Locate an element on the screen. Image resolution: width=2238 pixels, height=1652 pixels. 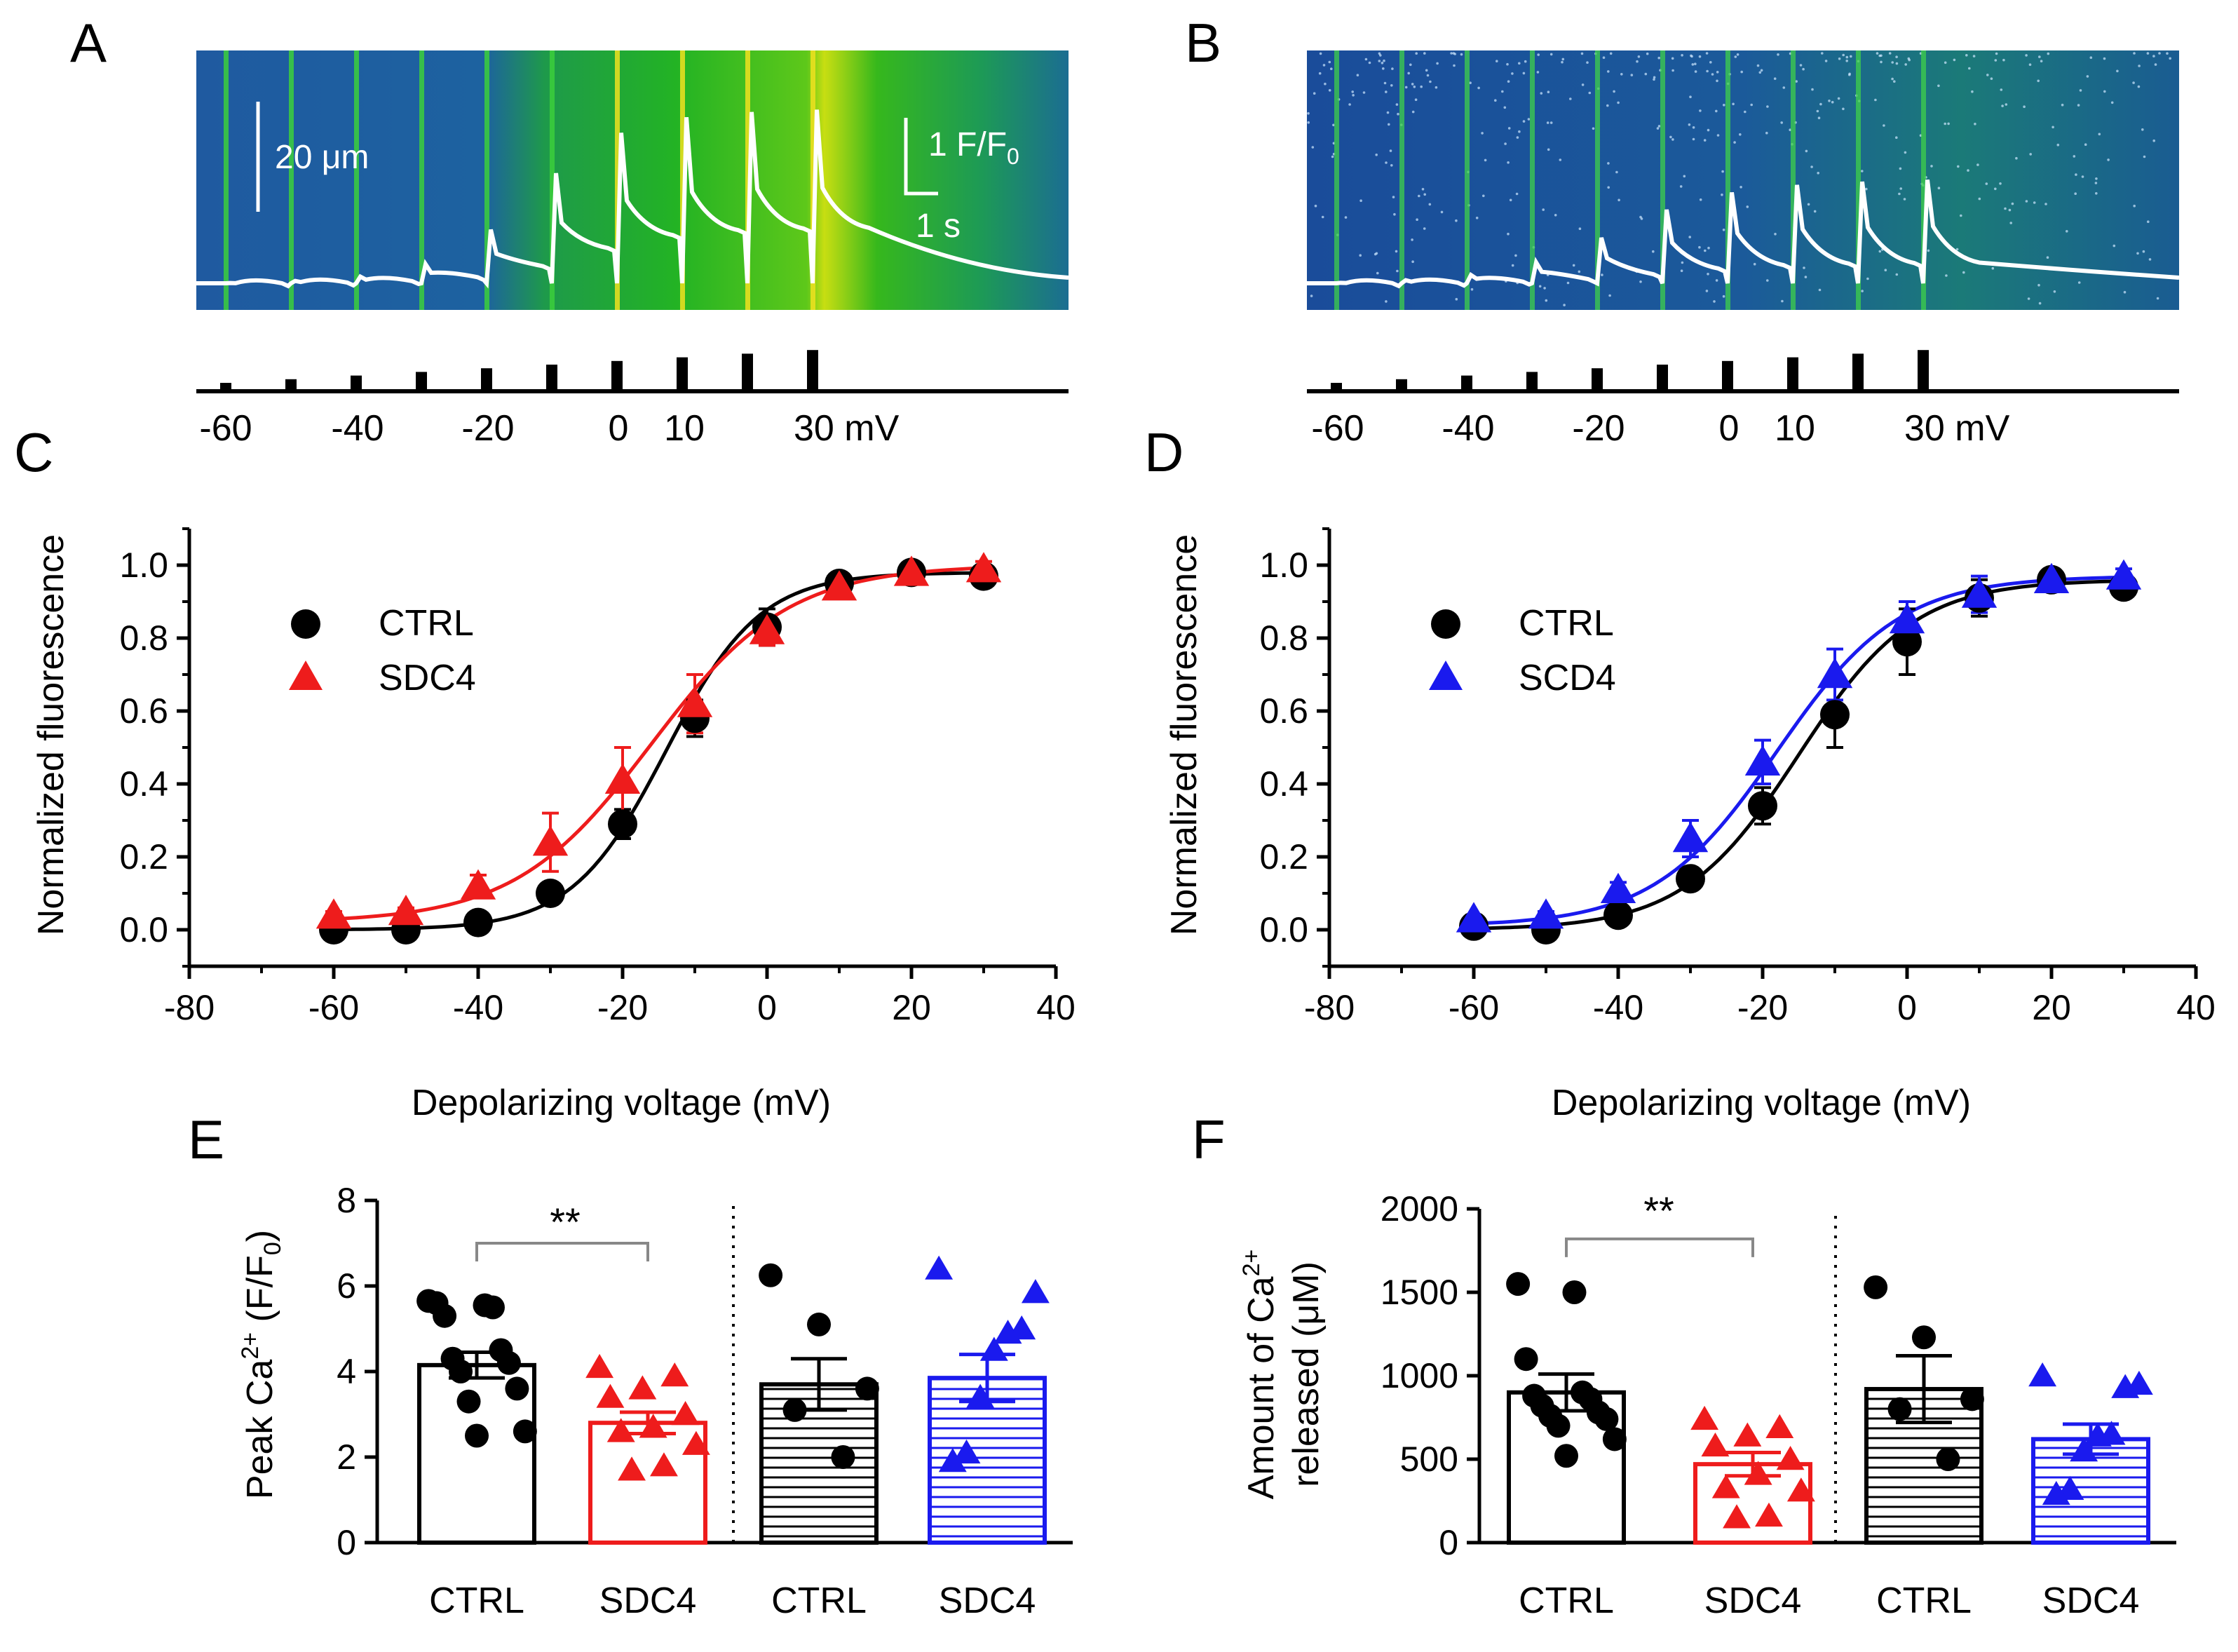
protocol-label: -40 is located at coordinates (357, 428).